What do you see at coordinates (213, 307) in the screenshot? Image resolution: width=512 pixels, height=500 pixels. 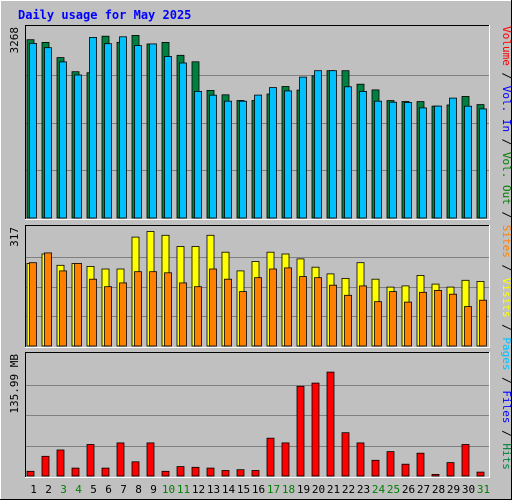 I see `bar-sites-day-13: Sites 13: 205` at bounding box center [213, 307].